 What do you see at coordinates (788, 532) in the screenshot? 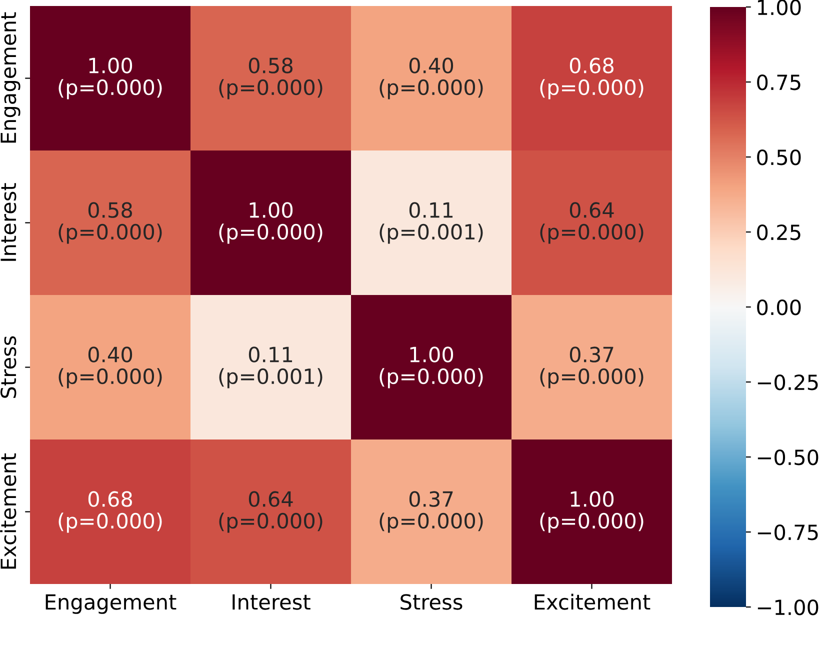
I see `color-bar-label: −0.75` at bounding box center [788, 532].